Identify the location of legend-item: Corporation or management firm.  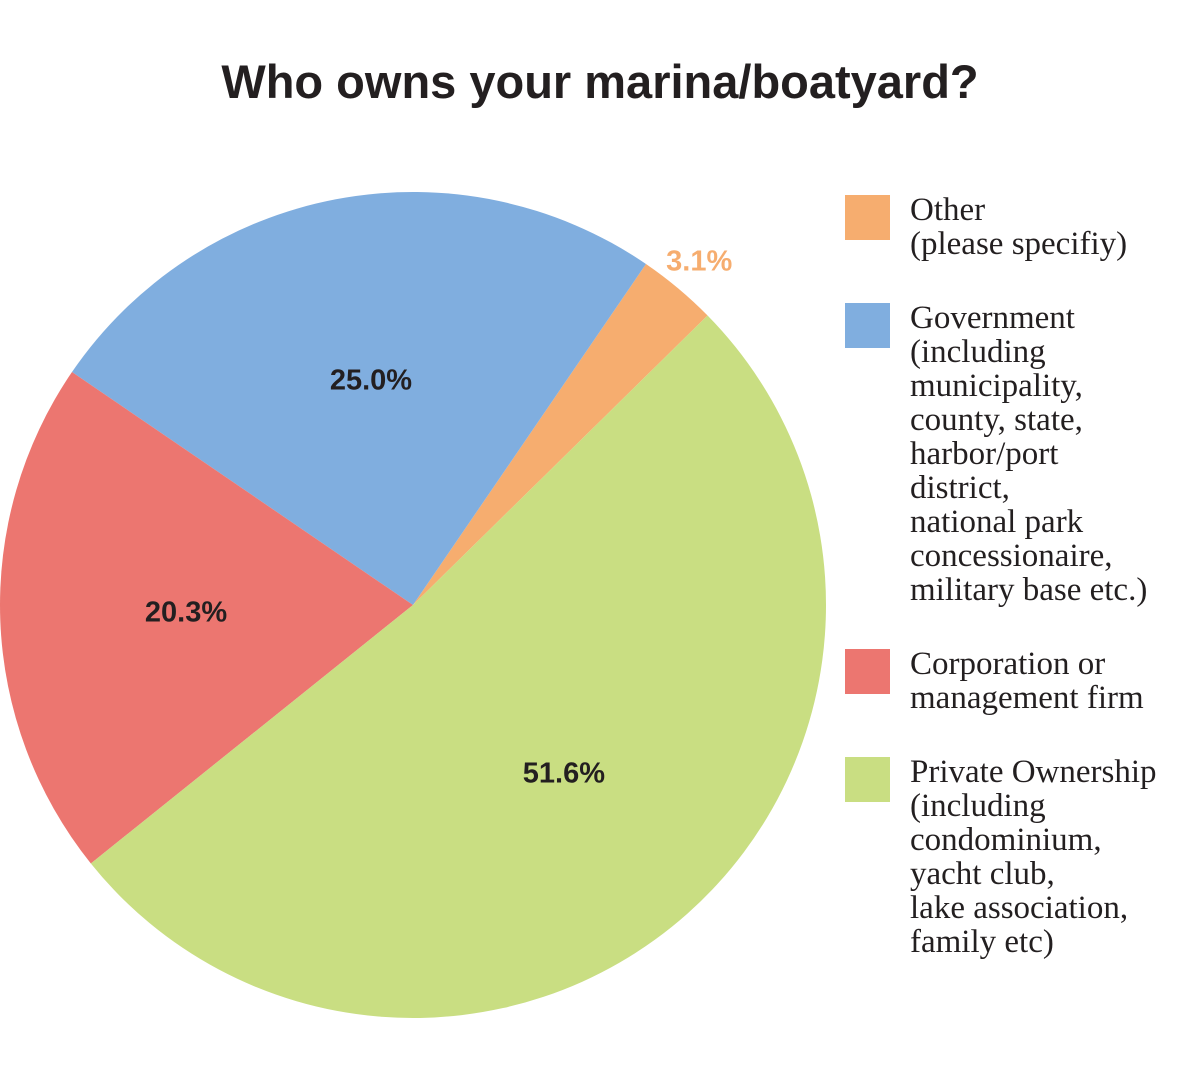
(1001, 681).